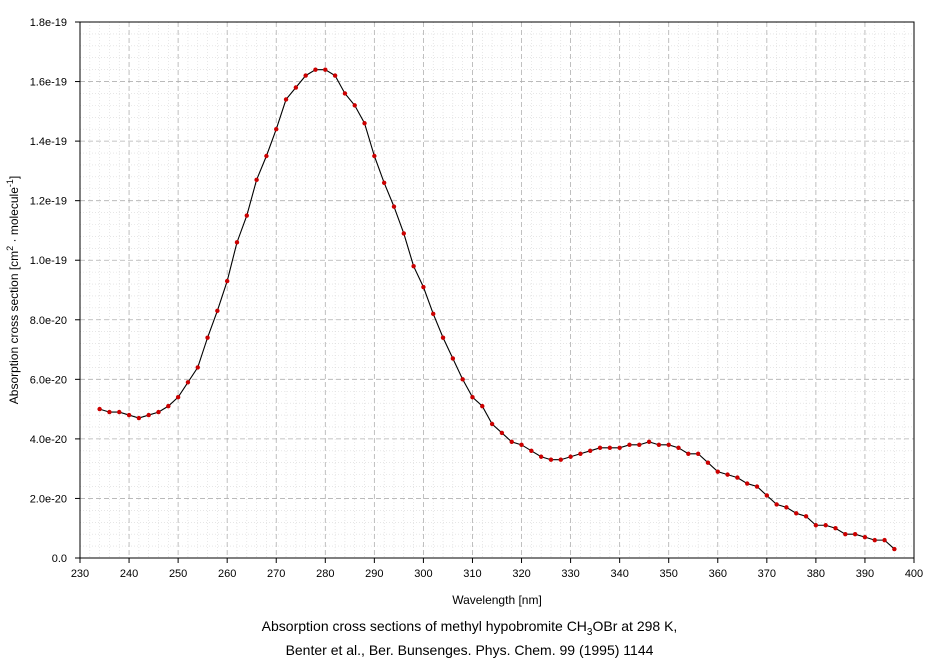 Image resolution: width=939 pixels, height=662 pixels. Describe the element at coordinates (914, 574) in the screenshot. I see `x-tick-label: 400` at that location.